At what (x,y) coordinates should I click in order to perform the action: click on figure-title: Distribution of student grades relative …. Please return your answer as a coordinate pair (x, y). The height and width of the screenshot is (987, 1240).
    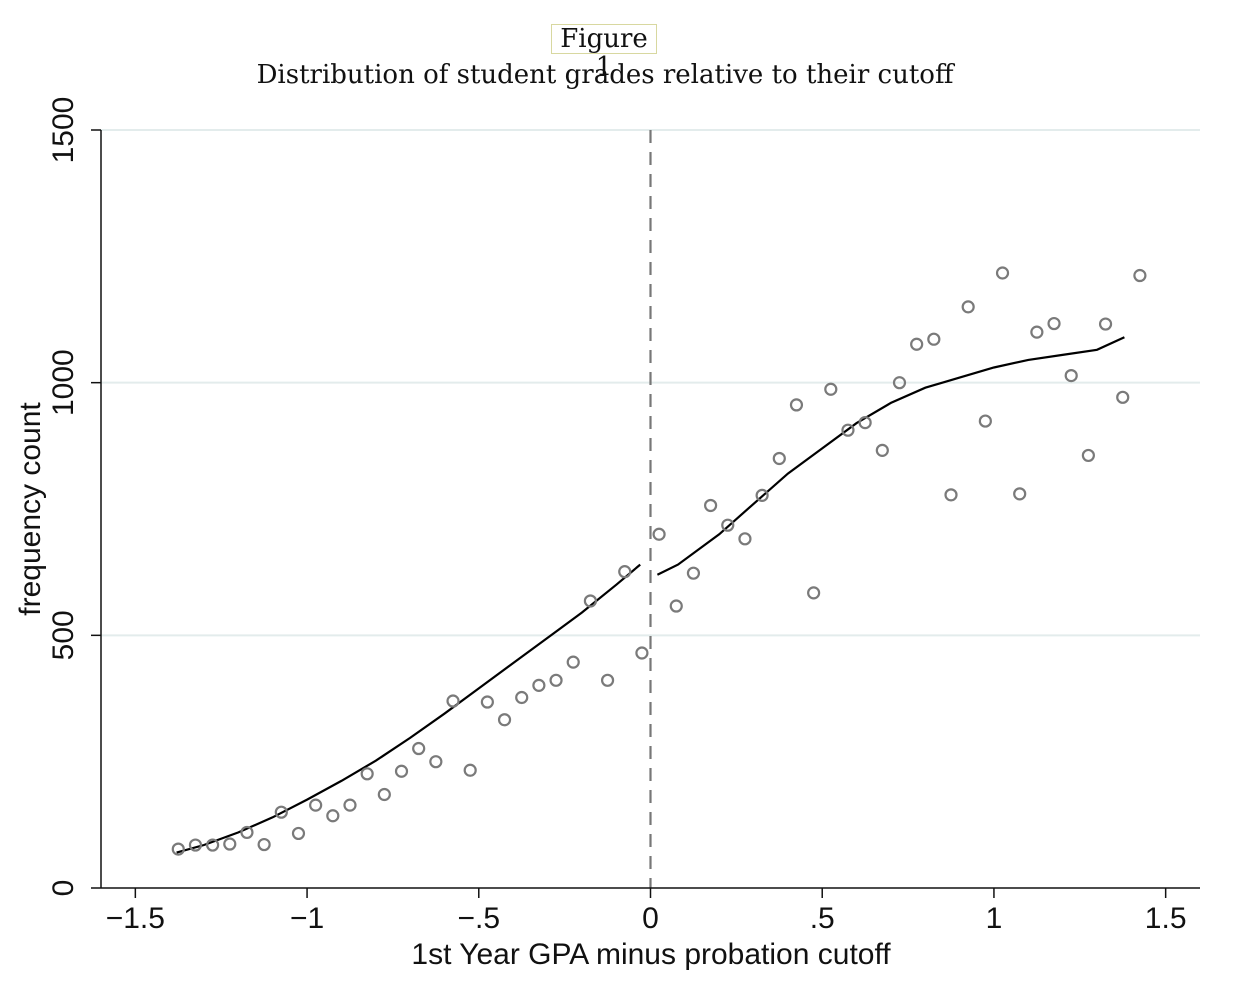
    Looking at the image, I should click on (605, 75).